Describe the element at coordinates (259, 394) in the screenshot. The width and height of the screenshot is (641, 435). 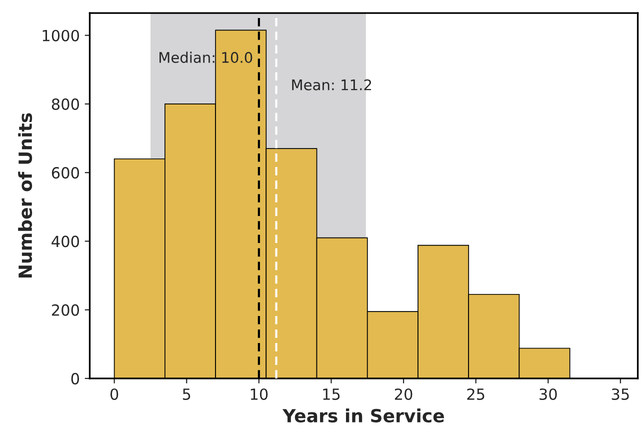
I see `x-tick-label: 10` at that location.